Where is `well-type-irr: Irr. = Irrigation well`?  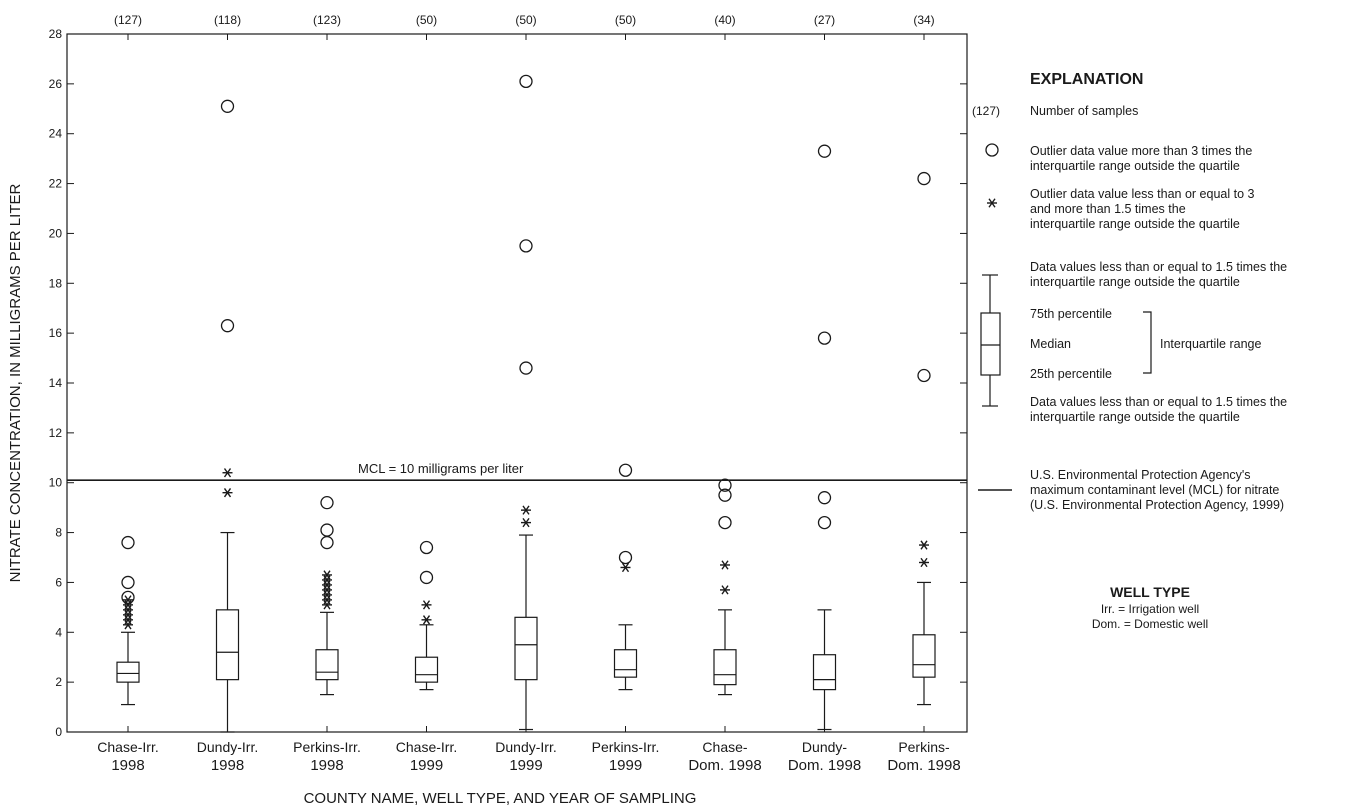 well-type-irr: Irr. = Irrigation well is located at coordinates (1150, 609).